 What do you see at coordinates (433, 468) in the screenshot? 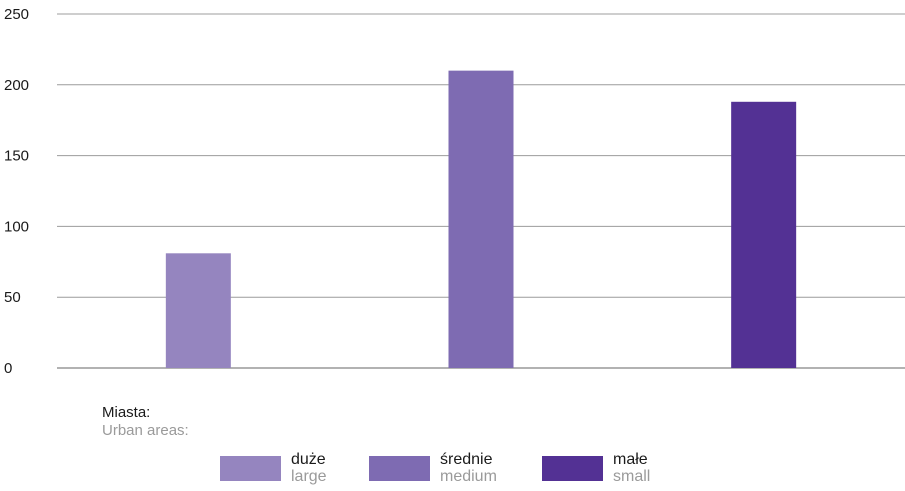
I see `legend-item-medium: średnie medium` at bounding box center [433, 468].